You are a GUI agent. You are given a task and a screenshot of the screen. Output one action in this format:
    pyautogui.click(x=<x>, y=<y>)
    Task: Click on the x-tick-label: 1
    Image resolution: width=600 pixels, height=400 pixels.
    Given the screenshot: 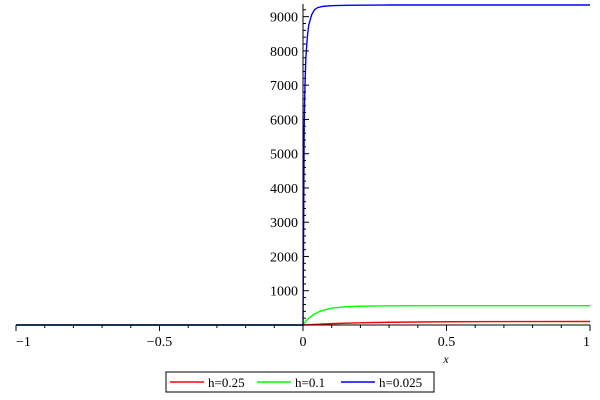 What is the action you would take?
    pyautogui.click(x=586, y=342)
    